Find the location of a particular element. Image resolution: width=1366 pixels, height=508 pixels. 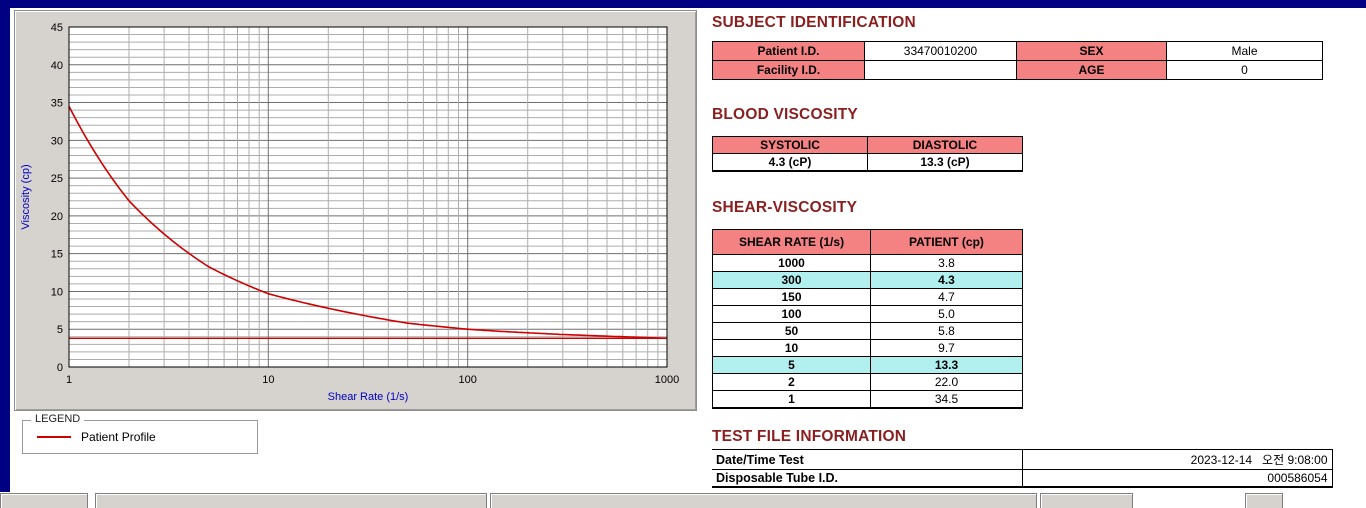

table-row: 5 13.3 is located at coordinates (867, 365).